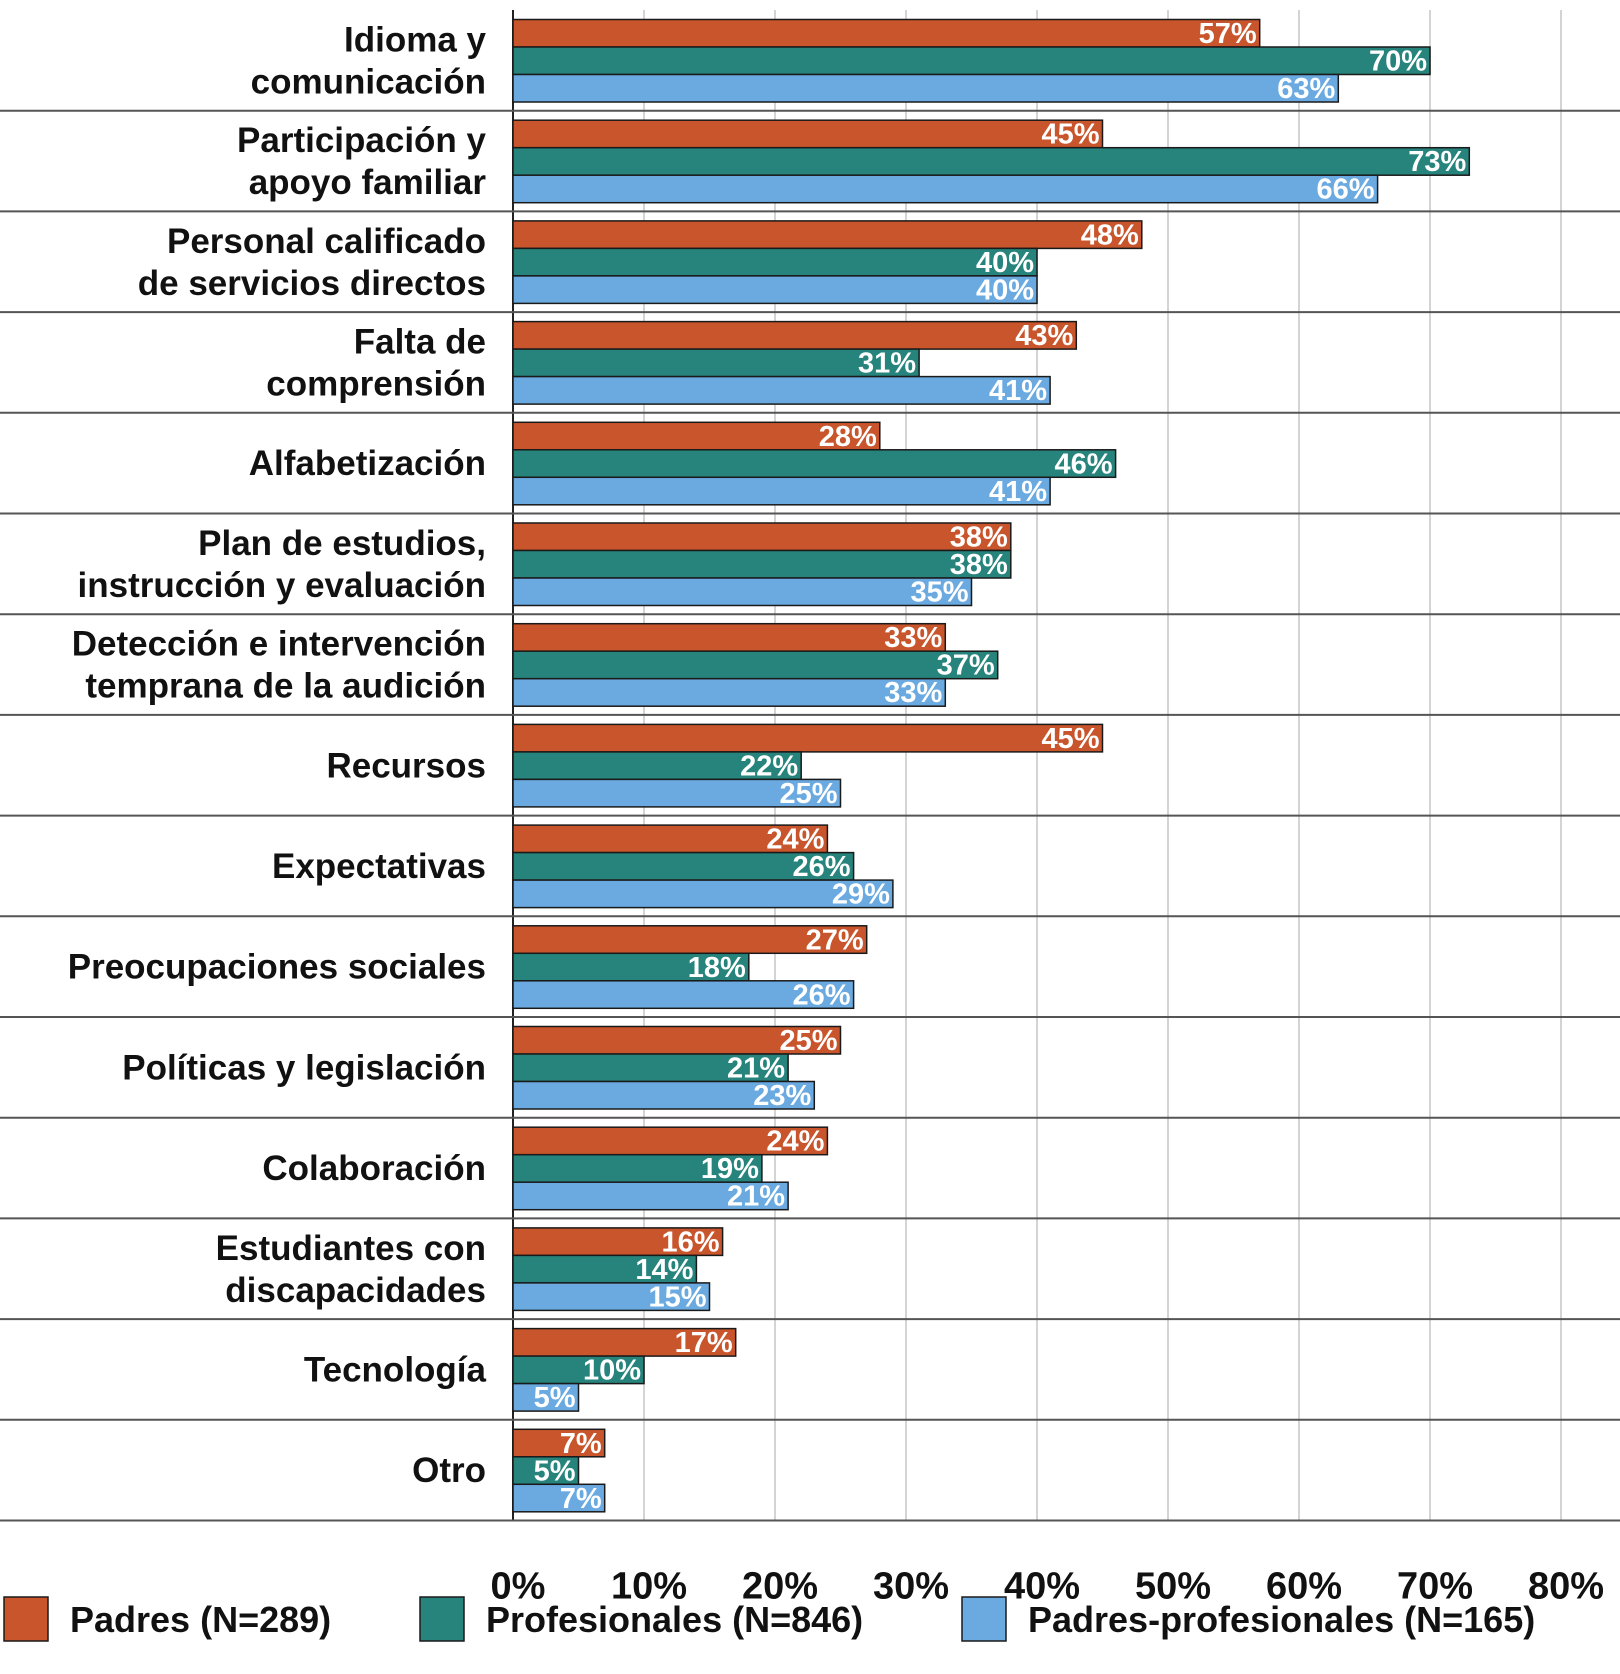  I want to click on category-label: Estudiantes con, so click(351, 1248).